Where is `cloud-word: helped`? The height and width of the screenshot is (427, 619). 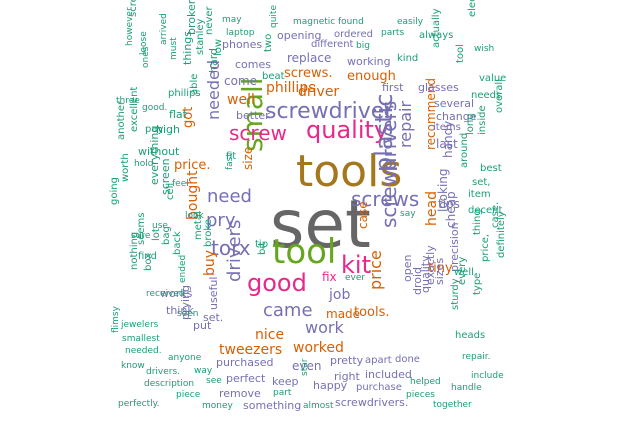
cloud-word: helped is located at coordinates (425, 382).